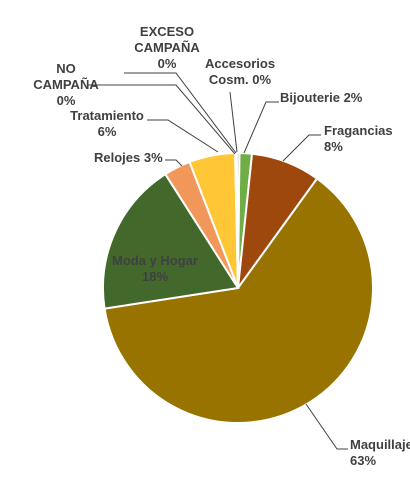  I want to click on slice-label: Bijouterie 2%, so click(321, 97).